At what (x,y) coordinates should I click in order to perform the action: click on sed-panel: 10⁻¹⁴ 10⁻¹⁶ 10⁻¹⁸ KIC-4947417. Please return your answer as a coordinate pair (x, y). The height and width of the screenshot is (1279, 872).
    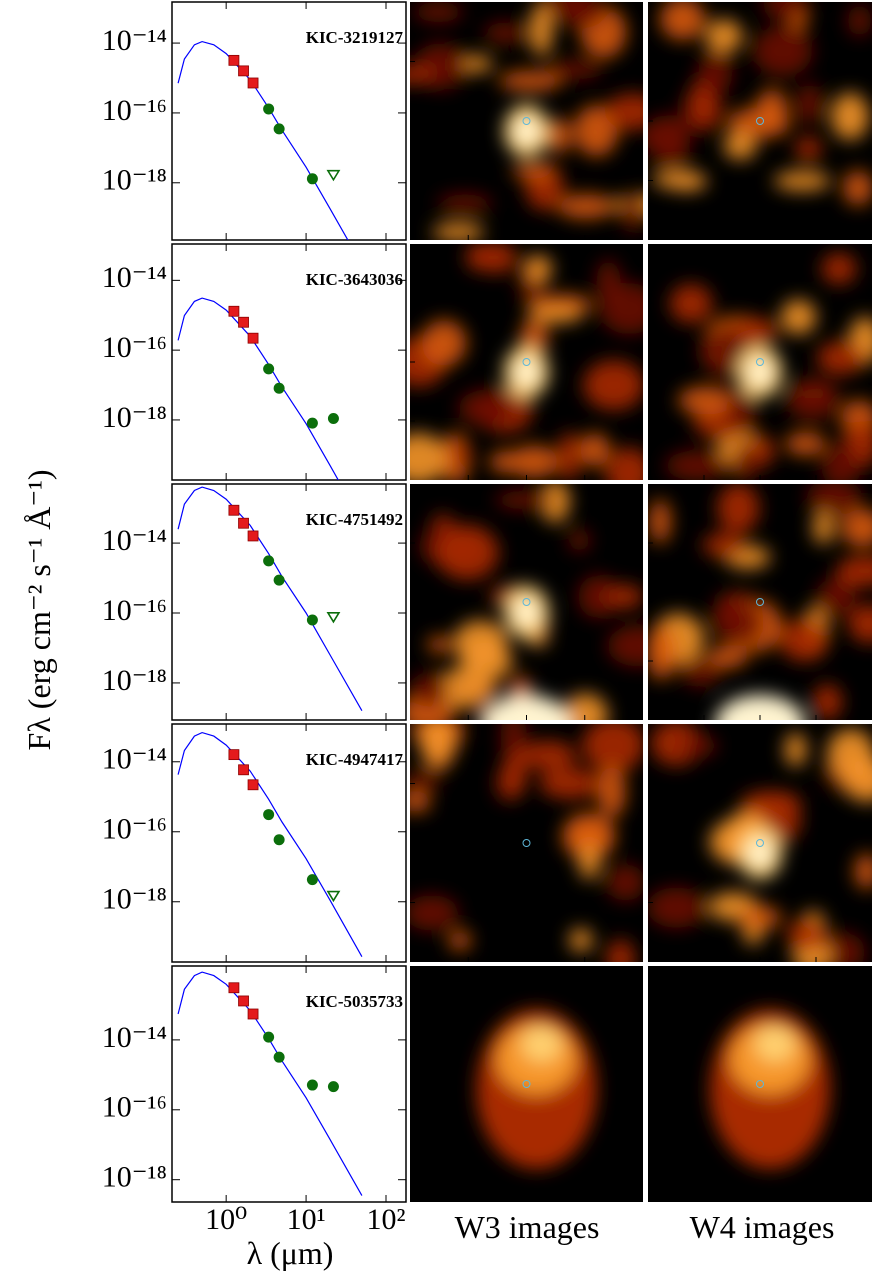
    Looking at the image, I should click on (254, 843).